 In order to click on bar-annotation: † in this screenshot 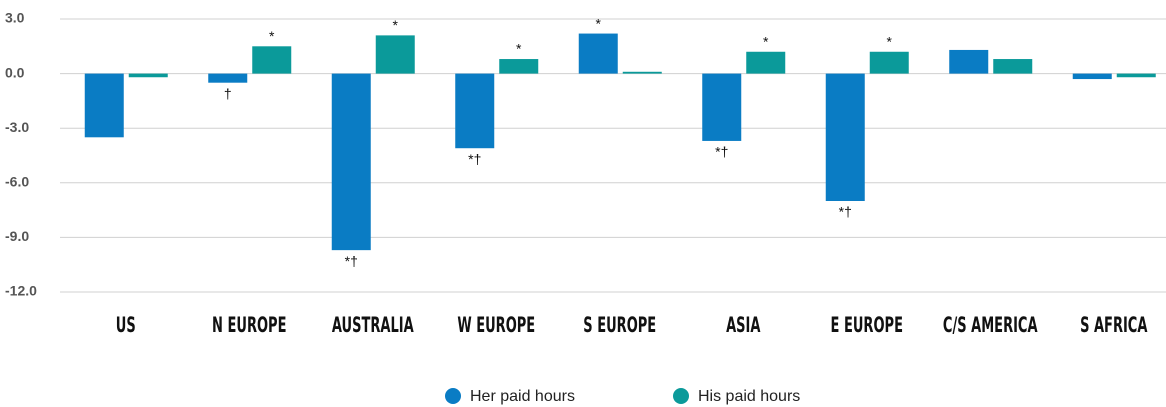, I will do `click(228, 93)`.